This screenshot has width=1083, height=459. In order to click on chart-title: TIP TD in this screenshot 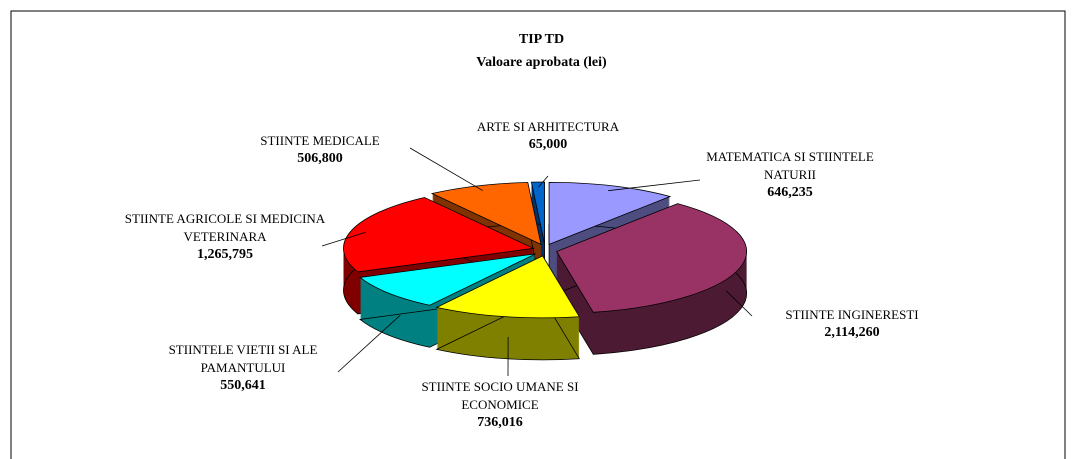, I will do `click(541, 39)`.